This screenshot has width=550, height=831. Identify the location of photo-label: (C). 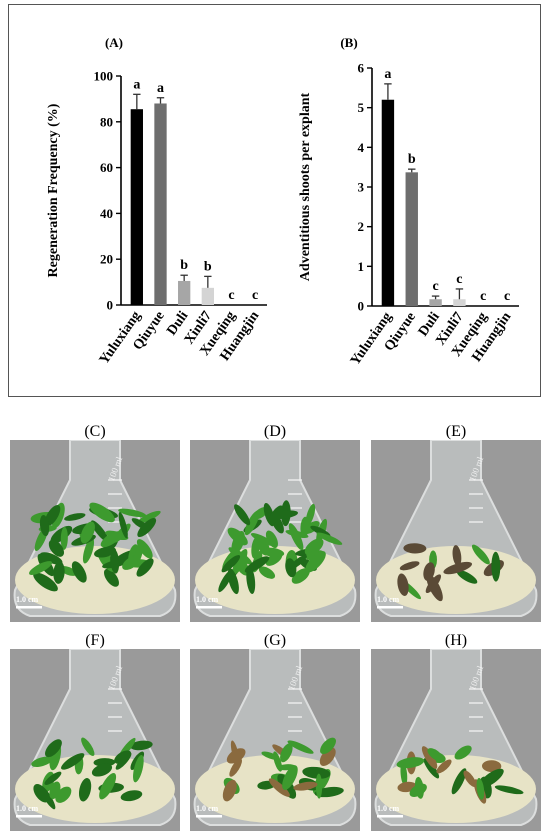
(95, 431).